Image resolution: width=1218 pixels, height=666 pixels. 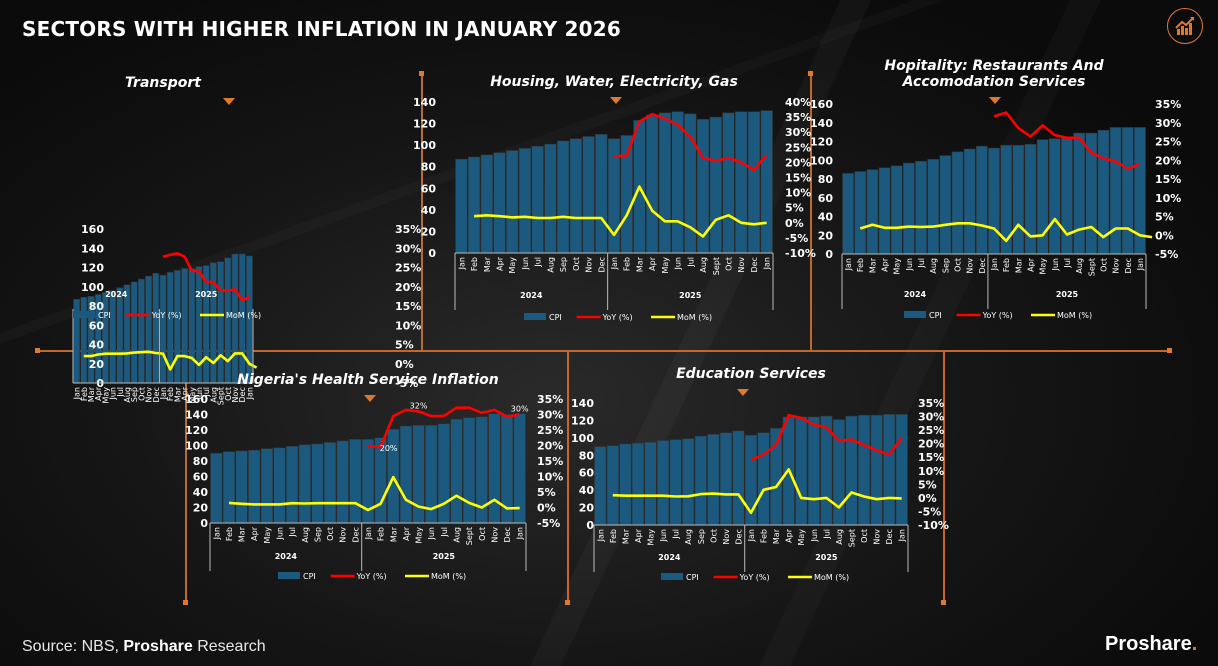 I want to click on left-axis-tick: 60, so click(x=201, y=477).